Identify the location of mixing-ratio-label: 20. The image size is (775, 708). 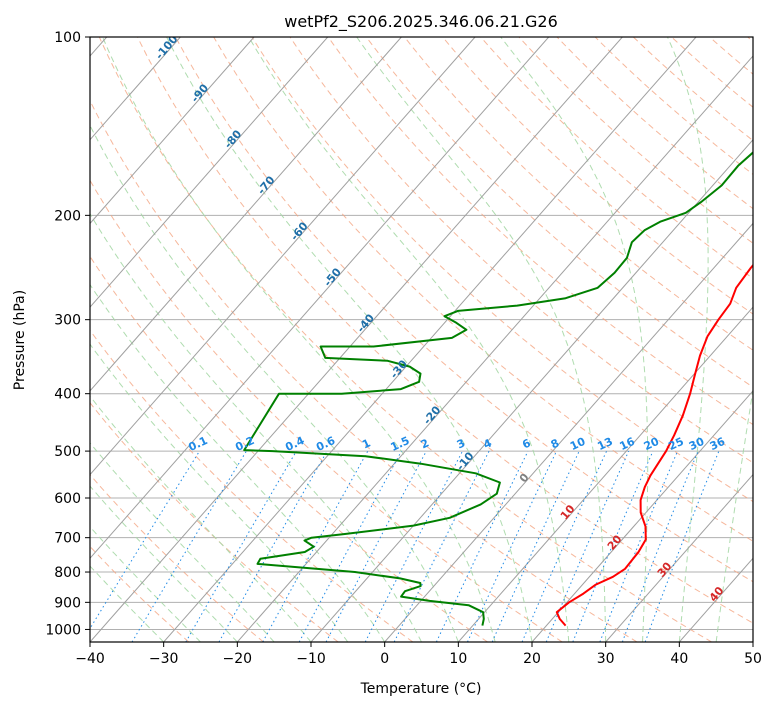
(652, 444).